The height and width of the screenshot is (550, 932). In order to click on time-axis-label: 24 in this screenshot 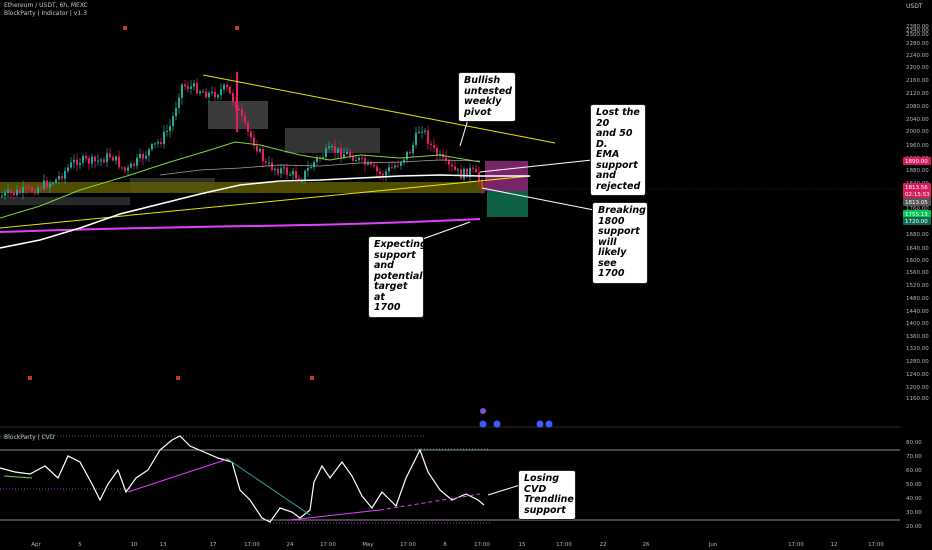, I will do `click(290, 545)`.